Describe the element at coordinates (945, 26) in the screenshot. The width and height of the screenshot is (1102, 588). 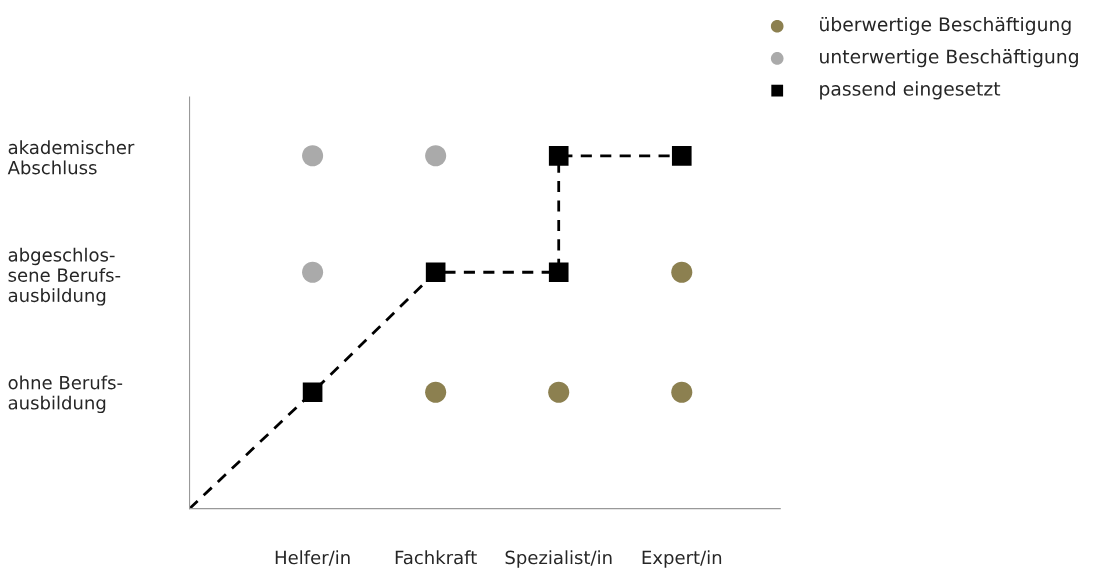
I see `legend-label: überwertige Beschäftigung` at that location.